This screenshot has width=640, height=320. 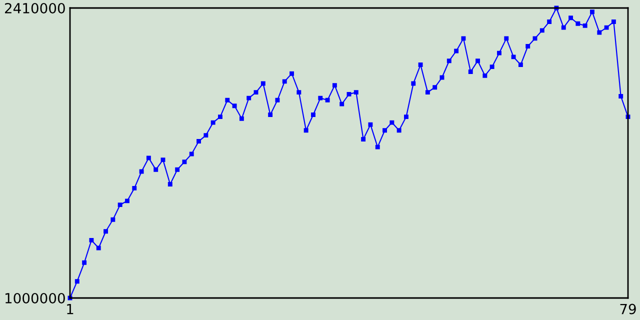 What do you see at coordinates (34, 8) in the screenshot?
I see `y-tick-label: 2410000` at bounding box center [34, 8].